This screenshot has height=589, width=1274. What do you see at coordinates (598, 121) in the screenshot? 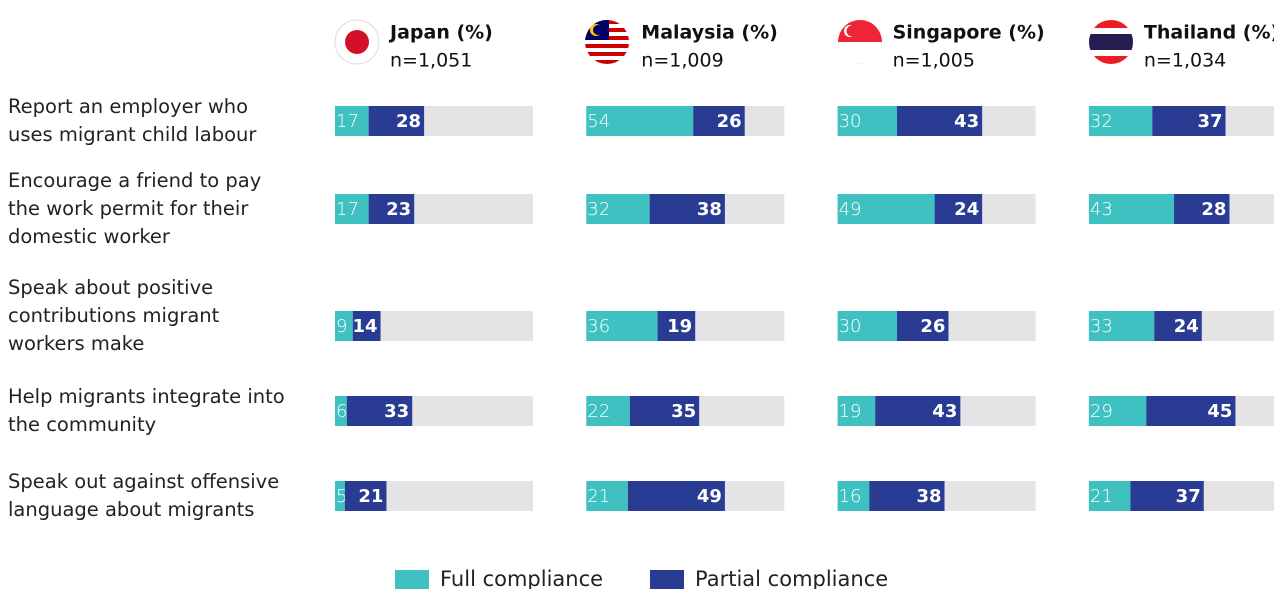
I see `value-label: 54` at bounding box center [598, 121].